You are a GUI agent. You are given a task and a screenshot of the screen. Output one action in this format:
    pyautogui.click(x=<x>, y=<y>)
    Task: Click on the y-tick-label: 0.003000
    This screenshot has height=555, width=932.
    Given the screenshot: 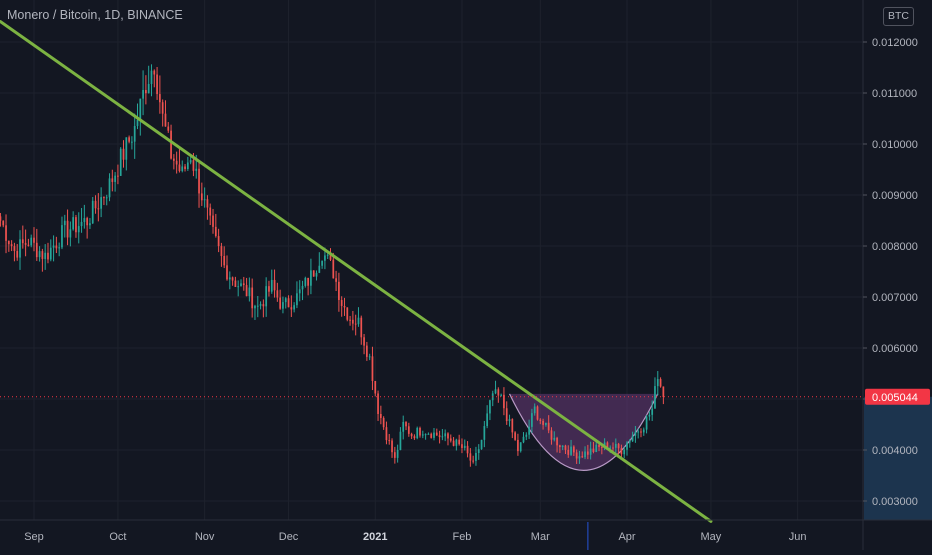 What is the action you would take?
    pyautogui.click(x=895, y=502)
    